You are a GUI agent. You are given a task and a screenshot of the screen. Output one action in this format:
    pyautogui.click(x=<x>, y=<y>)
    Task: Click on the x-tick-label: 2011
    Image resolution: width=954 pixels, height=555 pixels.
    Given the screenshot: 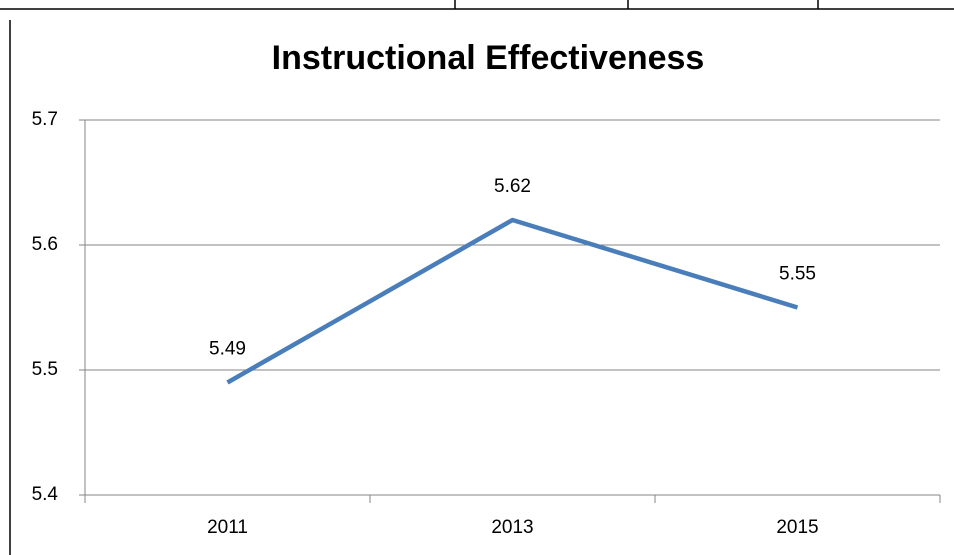 What is the action you would take?
    pyautogui.click(x=227, y=527)
    